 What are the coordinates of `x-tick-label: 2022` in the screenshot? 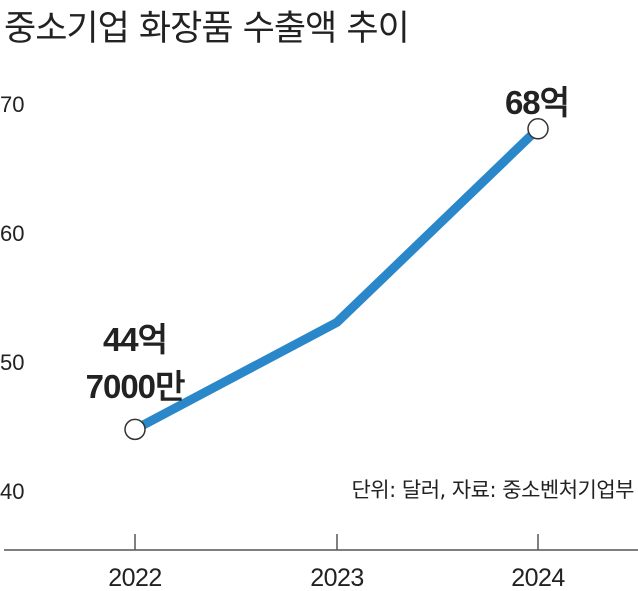 It's located at (135, 577).